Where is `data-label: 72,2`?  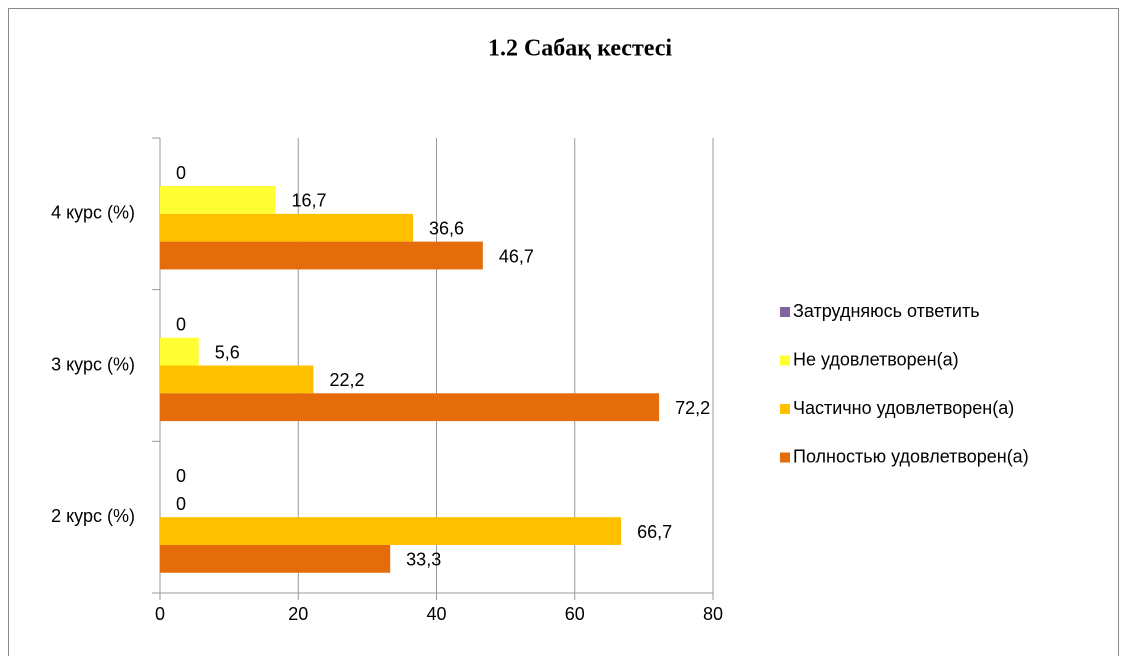
data-label: 72,2 is located at coordinates (692, 408).